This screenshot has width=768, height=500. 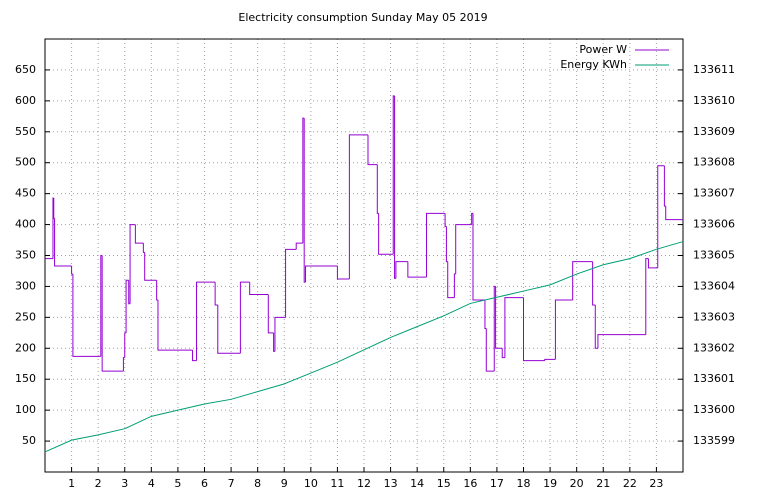 What do you see at coordinates (25, 255) in the screenshot?
I see `y-tick-label: 350` at bounding box center [25, 255].